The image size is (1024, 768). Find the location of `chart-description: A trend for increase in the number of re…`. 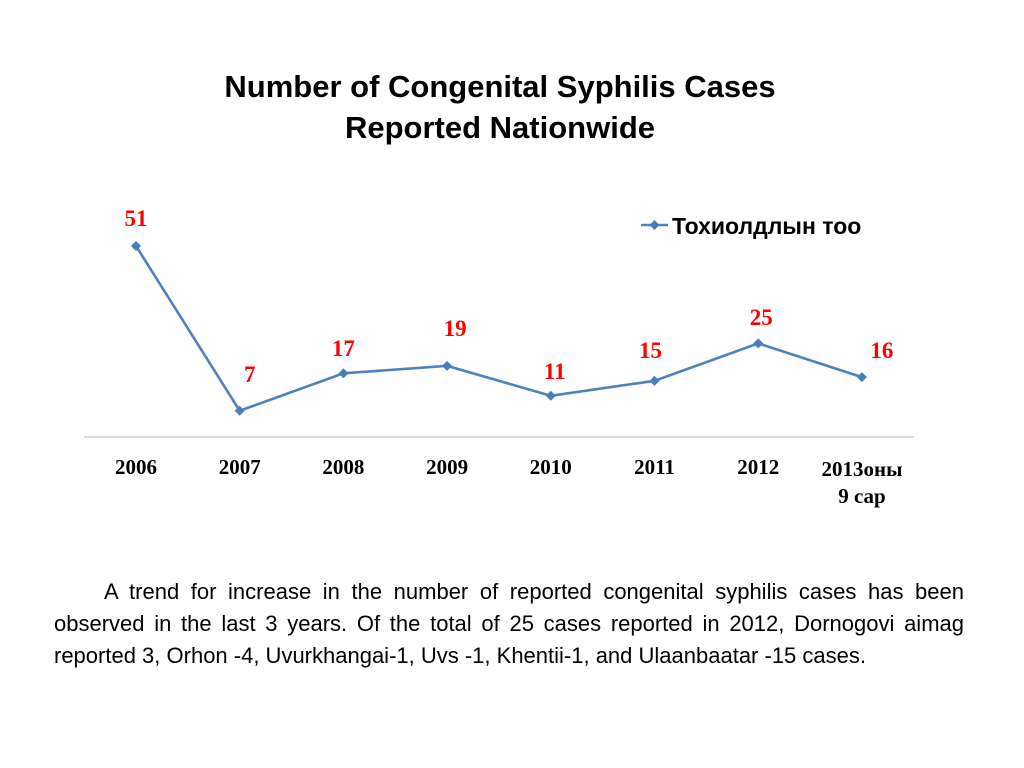

chart-description: A trend for increase in the number of re… is located at coordinates (509, 623).